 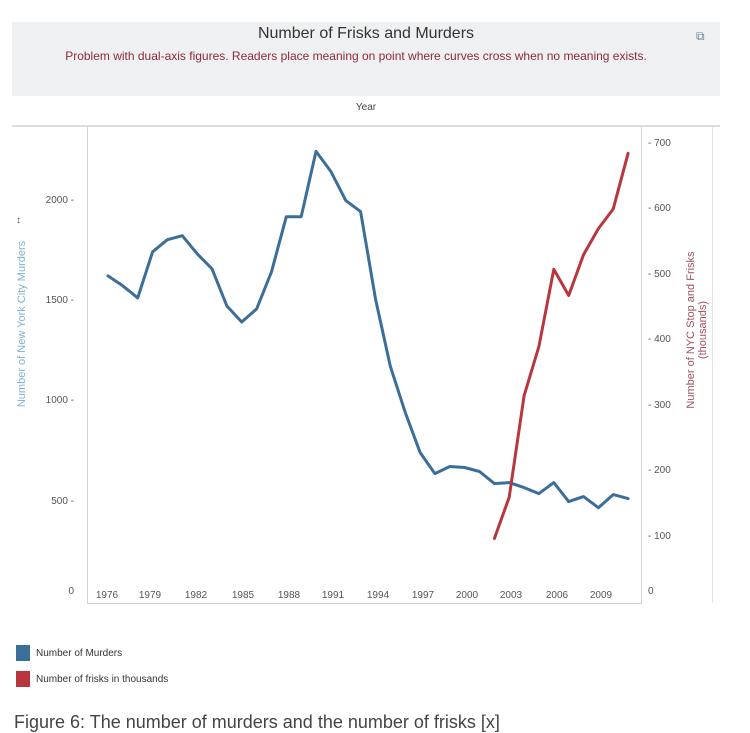 What do you see at coordinates (651, 591) in the screenshot?
I see `right-tick-label: 0` at bounding box center [651, 591].